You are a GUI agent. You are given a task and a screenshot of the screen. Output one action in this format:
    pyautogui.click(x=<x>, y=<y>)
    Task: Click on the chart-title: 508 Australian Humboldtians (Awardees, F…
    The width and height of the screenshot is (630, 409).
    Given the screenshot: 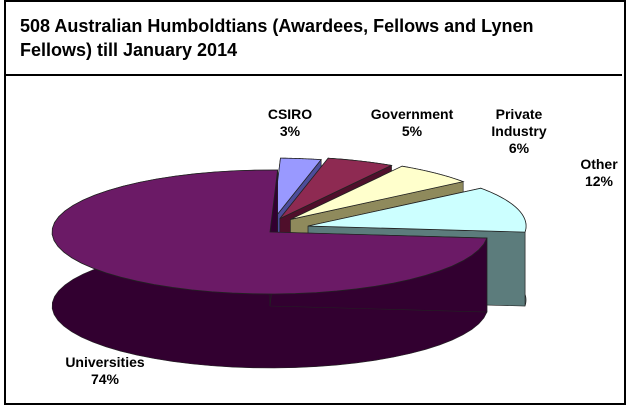 What is the action you would take?
    pyautogui.click(x=277, y=38)
    